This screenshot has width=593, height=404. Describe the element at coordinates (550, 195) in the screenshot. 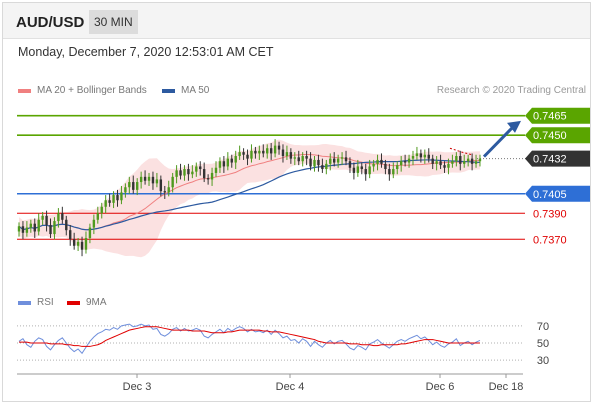

I see `pivot-level-label: 0.7405` at that location.